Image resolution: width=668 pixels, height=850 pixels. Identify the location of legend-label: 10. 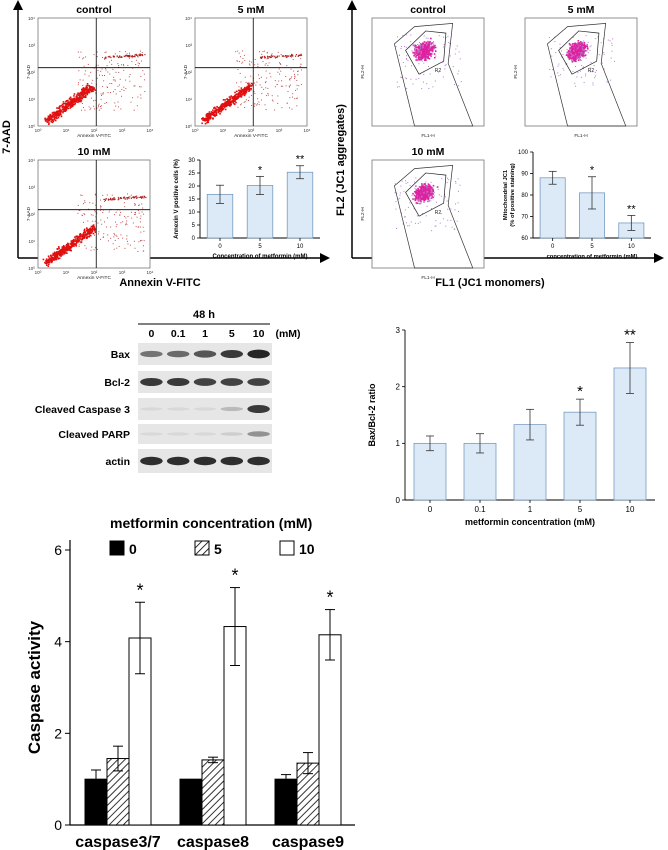
(307, 549).